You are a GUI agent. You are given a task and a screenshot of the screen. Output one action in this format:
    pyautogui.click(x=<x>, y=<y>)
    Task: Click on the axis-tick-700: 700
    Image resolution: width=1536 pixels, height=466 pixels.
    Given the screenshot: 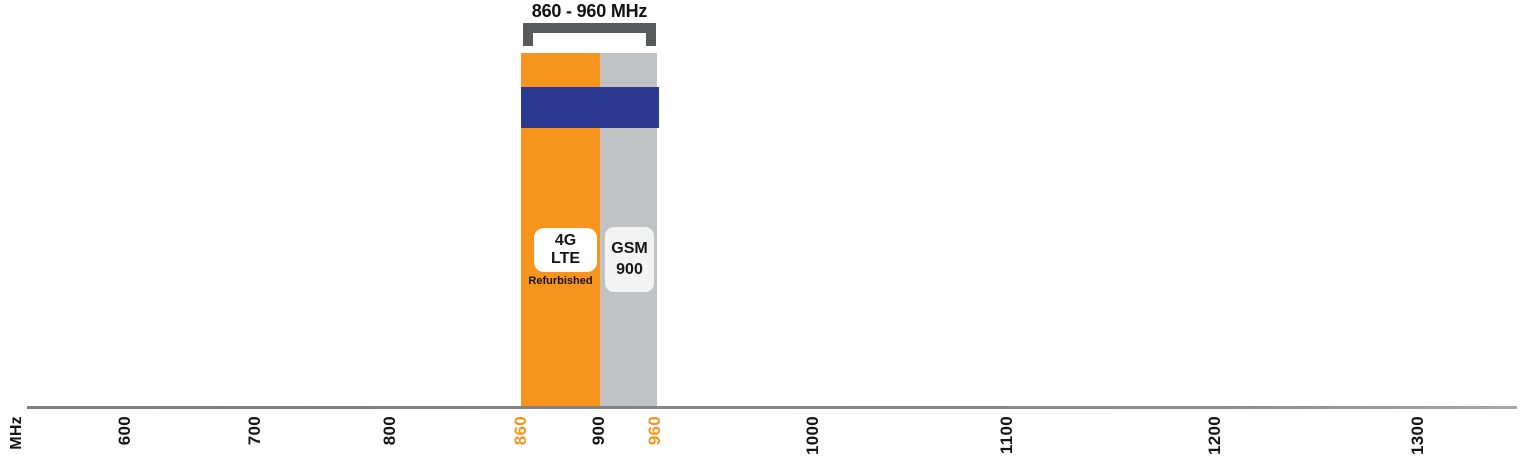 What is the action you would take?
    pyautogui.click(x=254, y=431)
    